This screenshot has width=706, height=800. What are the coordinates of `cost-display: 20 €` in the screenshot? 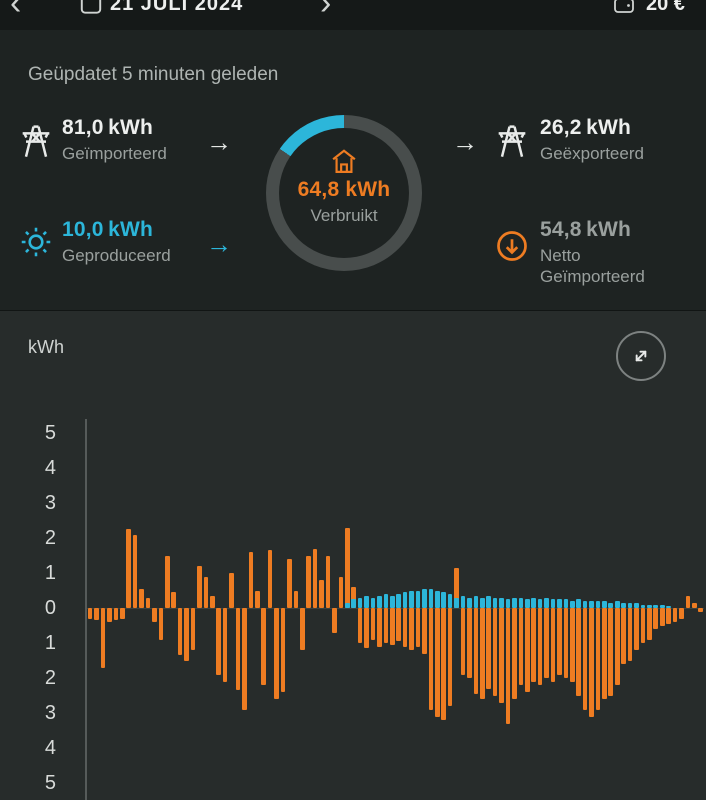 It's located at (665, 7).